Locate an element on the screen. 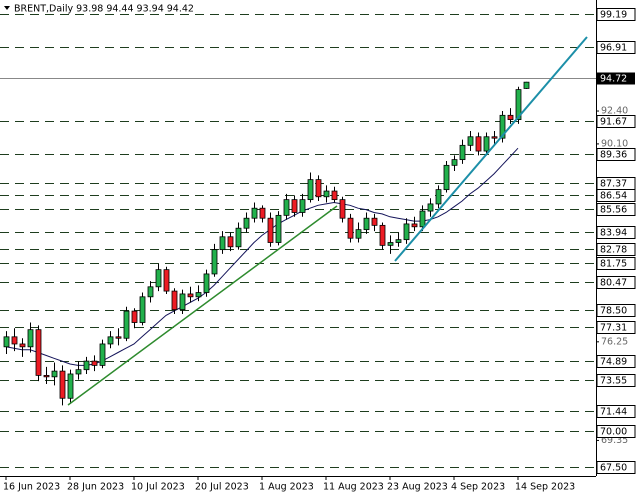 The width and height of the screenshot is (636, 498). level-label: 70.00 is located at coordinates (613, 432).